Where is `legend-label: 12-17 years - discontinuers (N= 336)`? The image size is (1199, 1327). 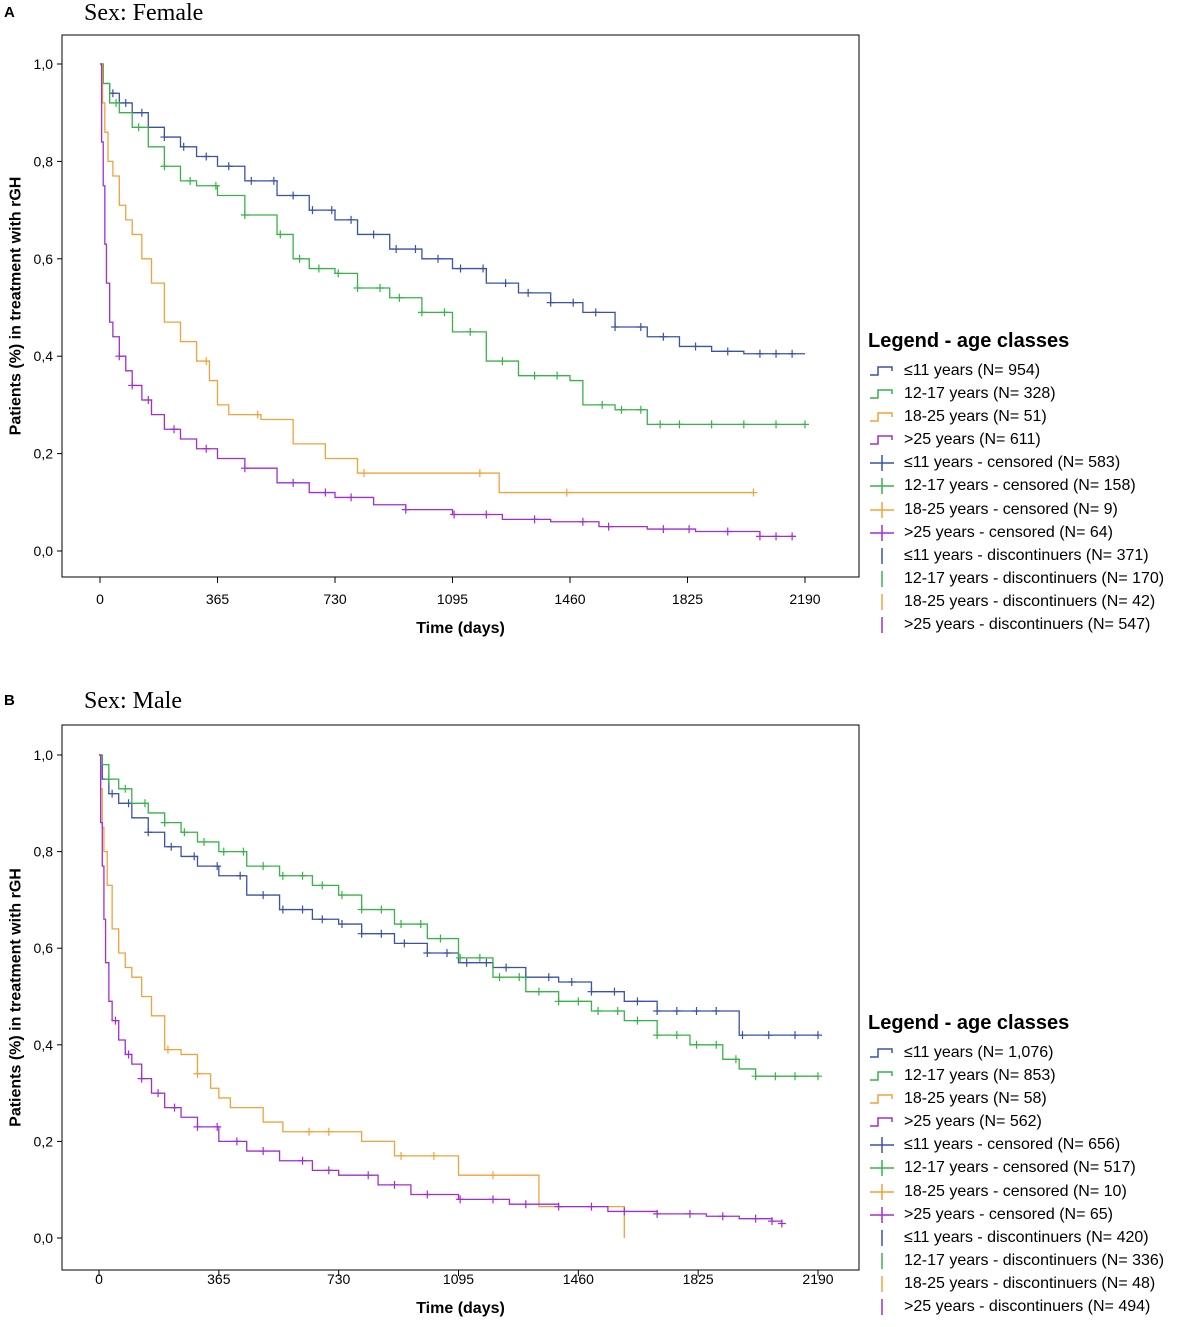
legend-label: 12-17 years - discontinuers (N= 336) is located at coordinates (1034, 1260).